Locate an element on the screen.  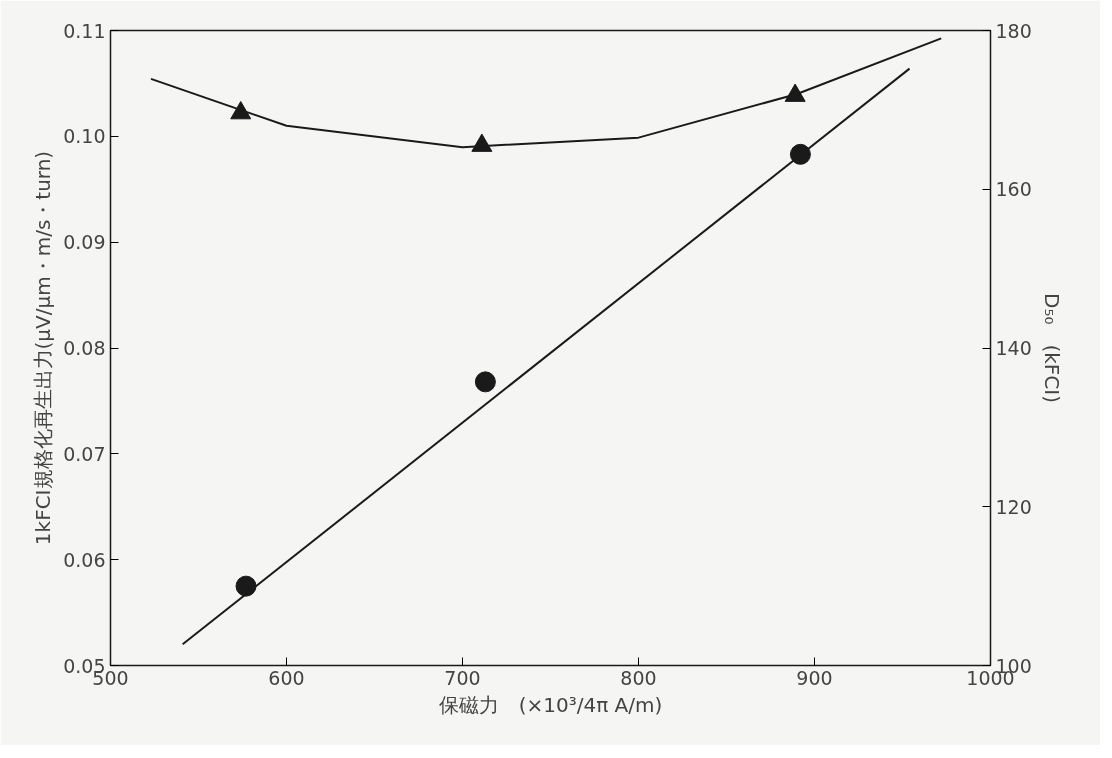
y-tick-label: 0.10 is located at coordinates (84, 136).